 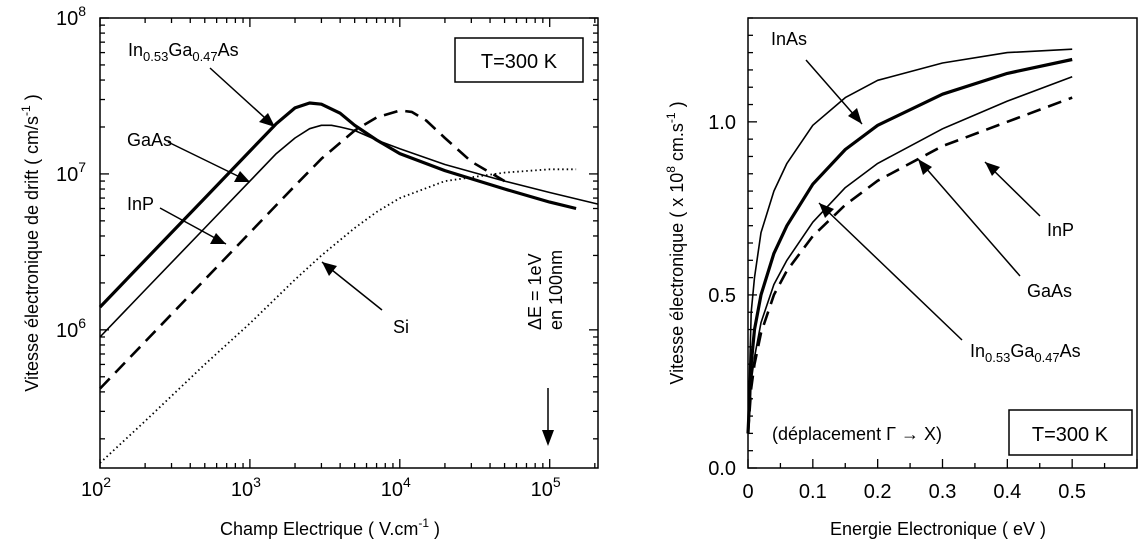 What do you see at coordinates (396, 487) in the screenshot?
I see `left-x-tick-label: 10⁴` at bounding box center [396, 487].